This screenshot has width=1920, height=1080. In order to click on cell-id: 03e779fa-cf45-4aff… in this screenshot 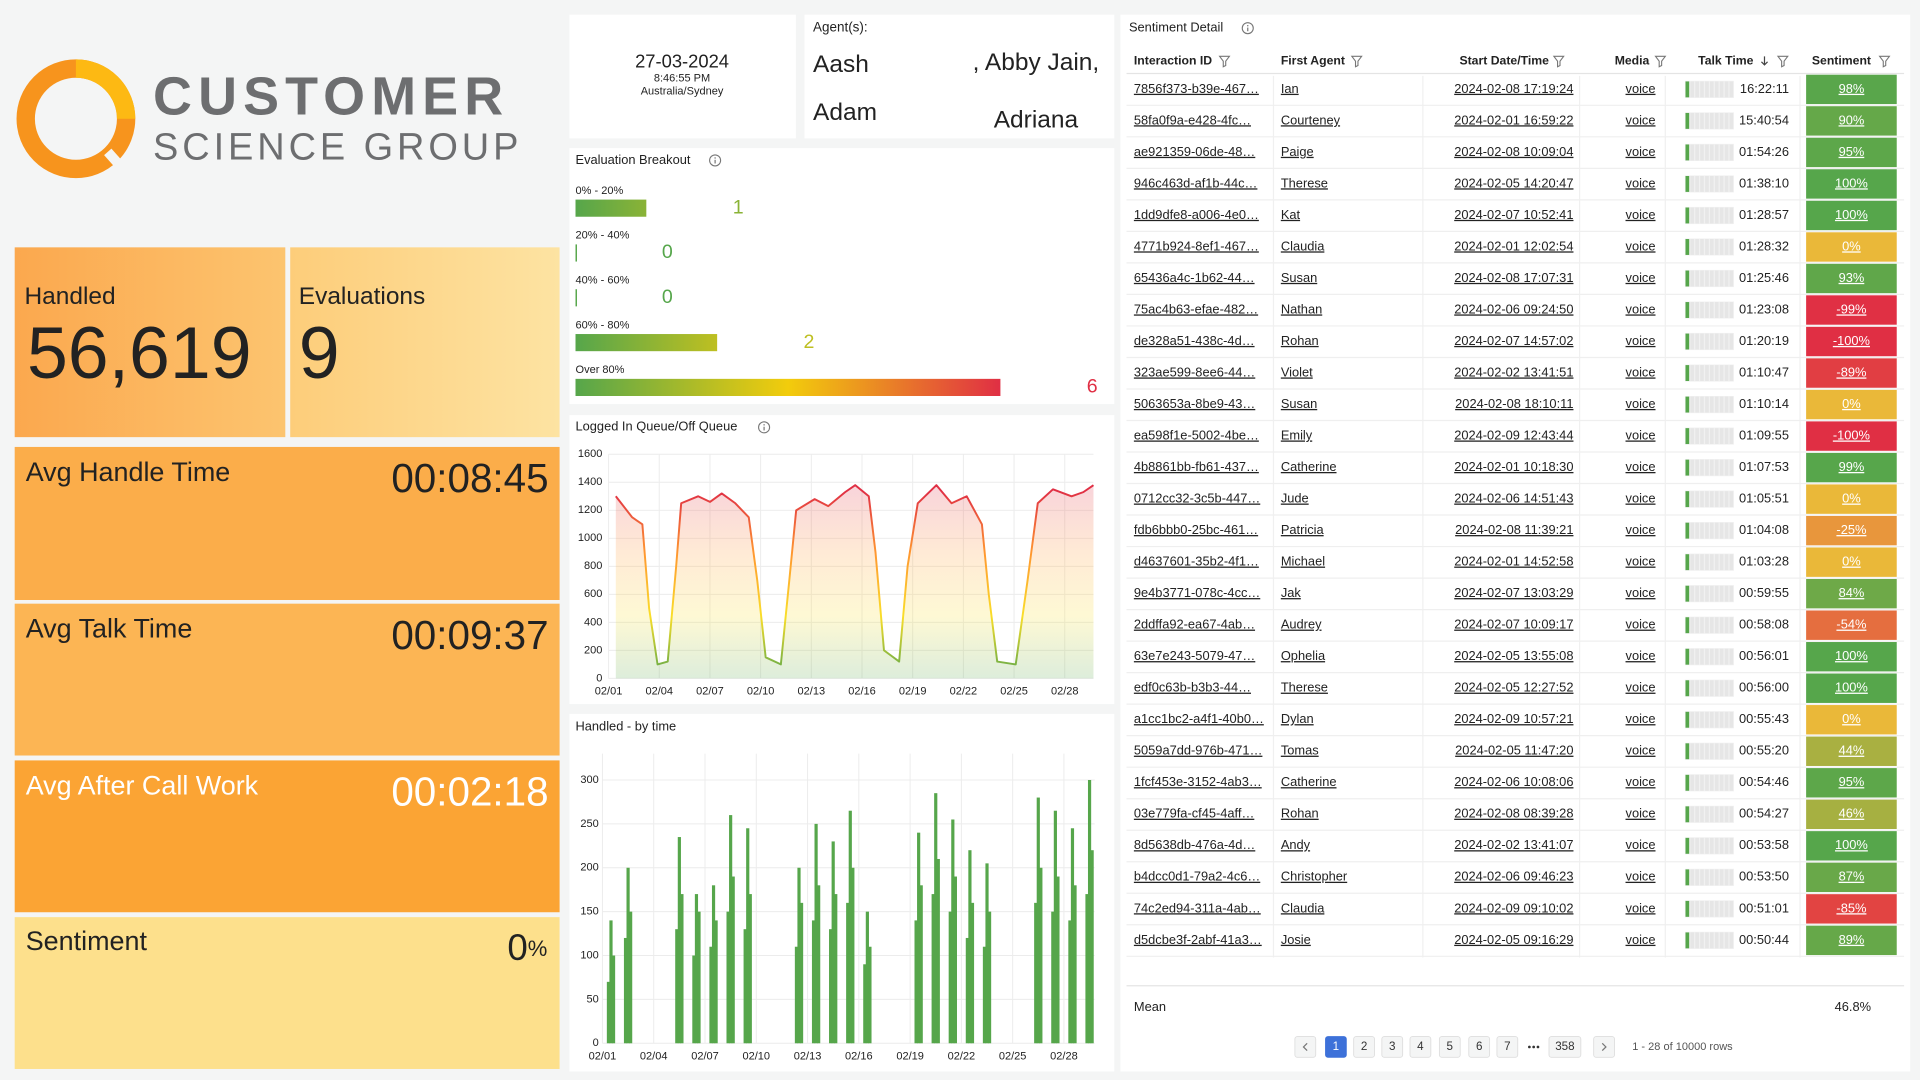, I will do `click(1194, 813)`.